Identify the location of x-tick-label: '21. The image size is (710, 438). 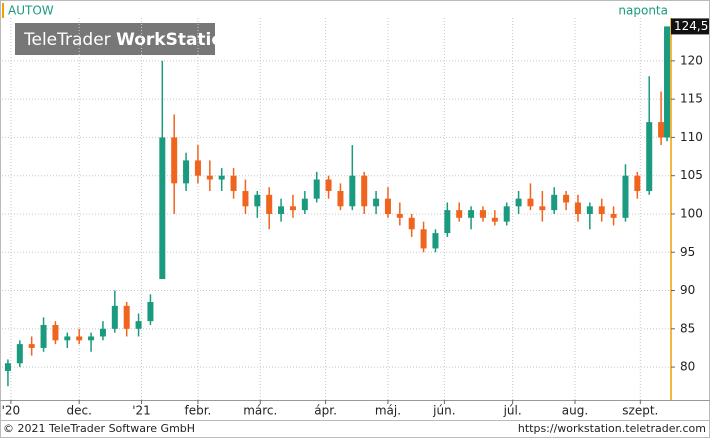
(141, 411).